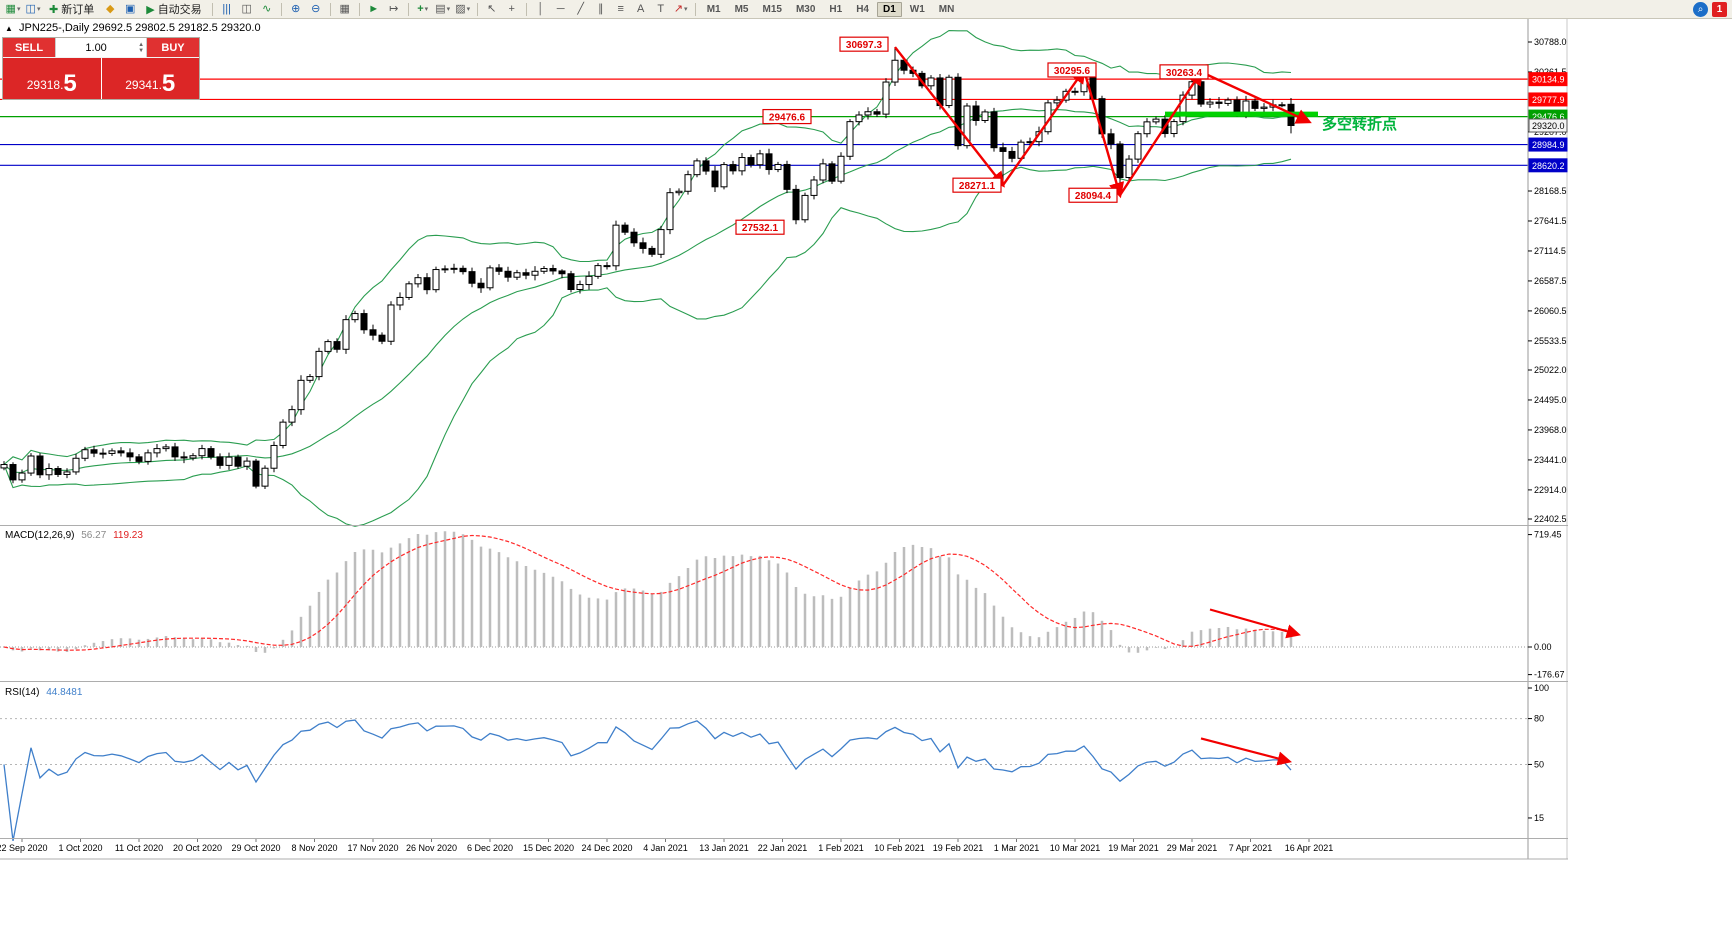 The height and width of the screenshot is (943, 1732). What do you see at coordinates (1541, 688) in the screenshot?
I see `svg-text: 100` at bounding box center [1541, 688].